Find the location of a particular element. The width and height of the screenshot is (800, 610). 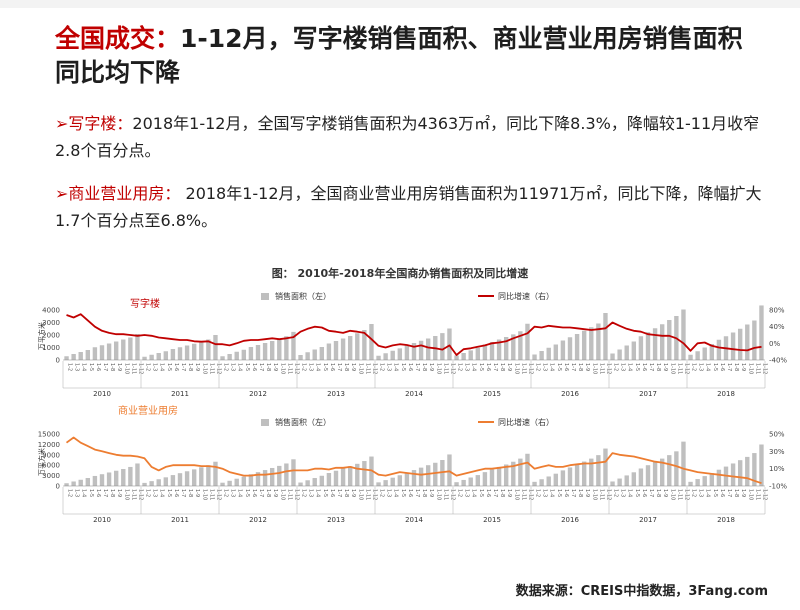

right-tick-label: 80% is located at coordinates (777, 311).